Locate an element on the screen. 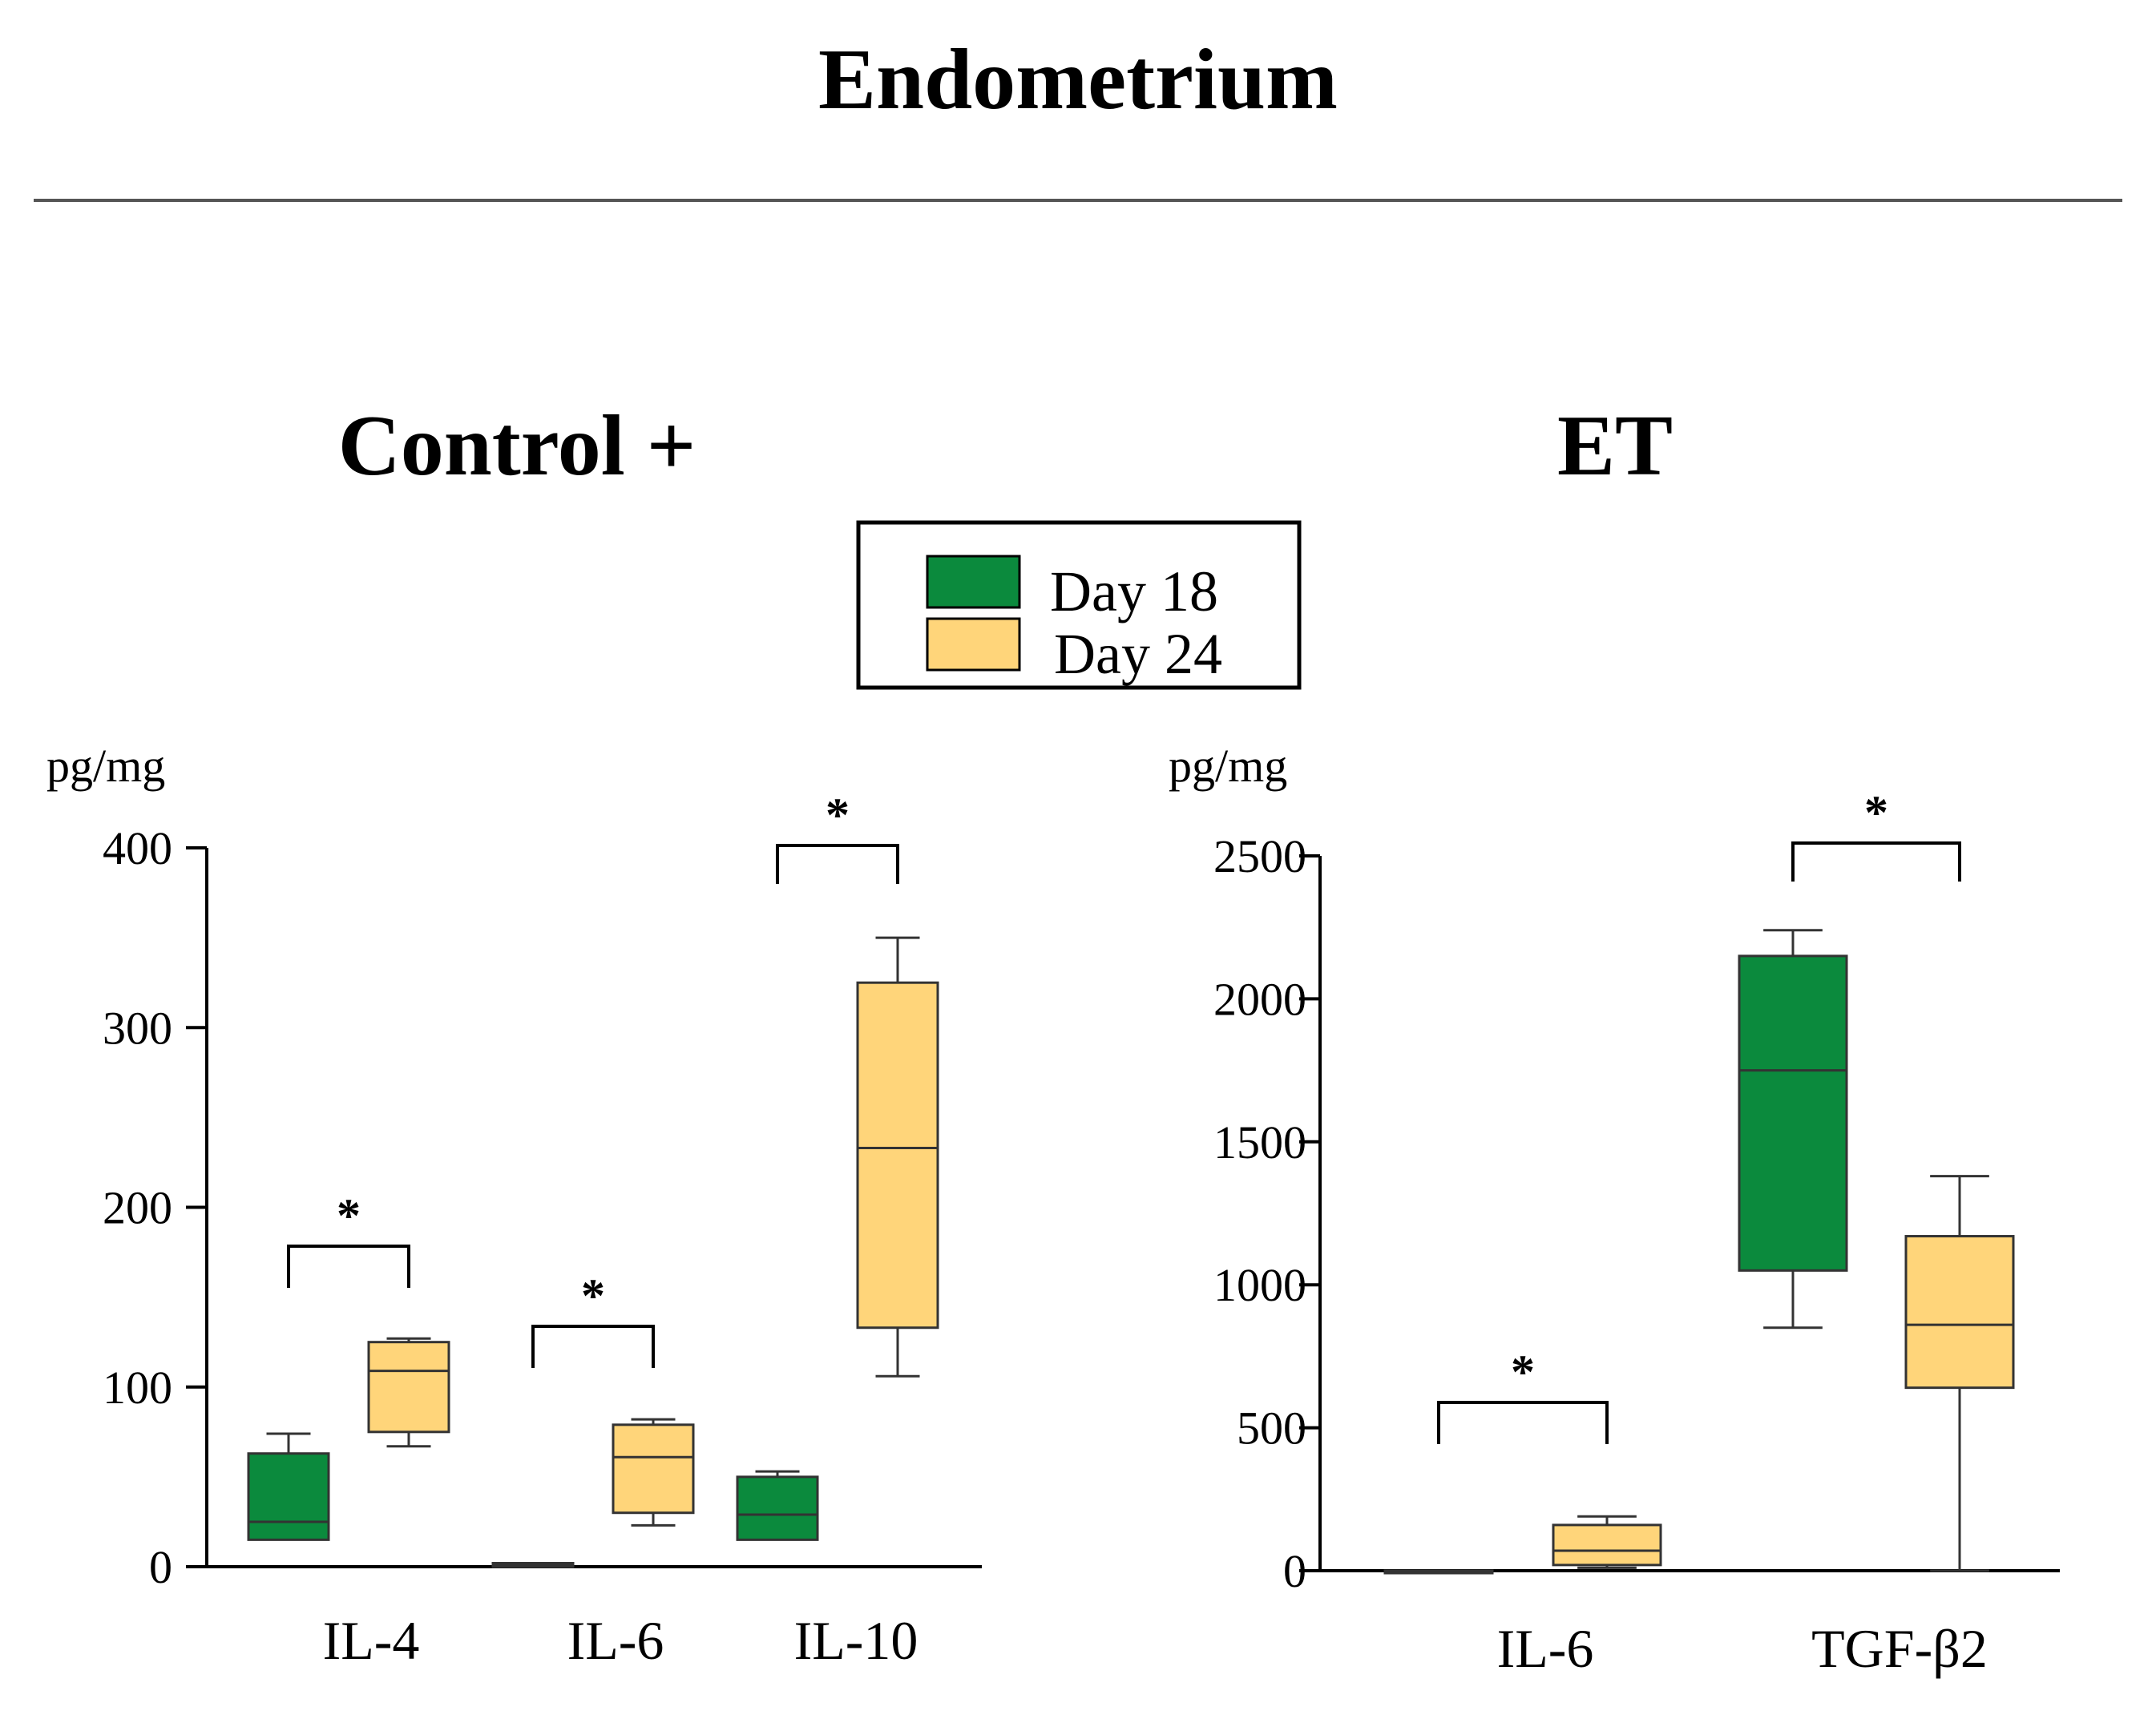  y-tick-label: 200 is located at coordinates (137, 1208).